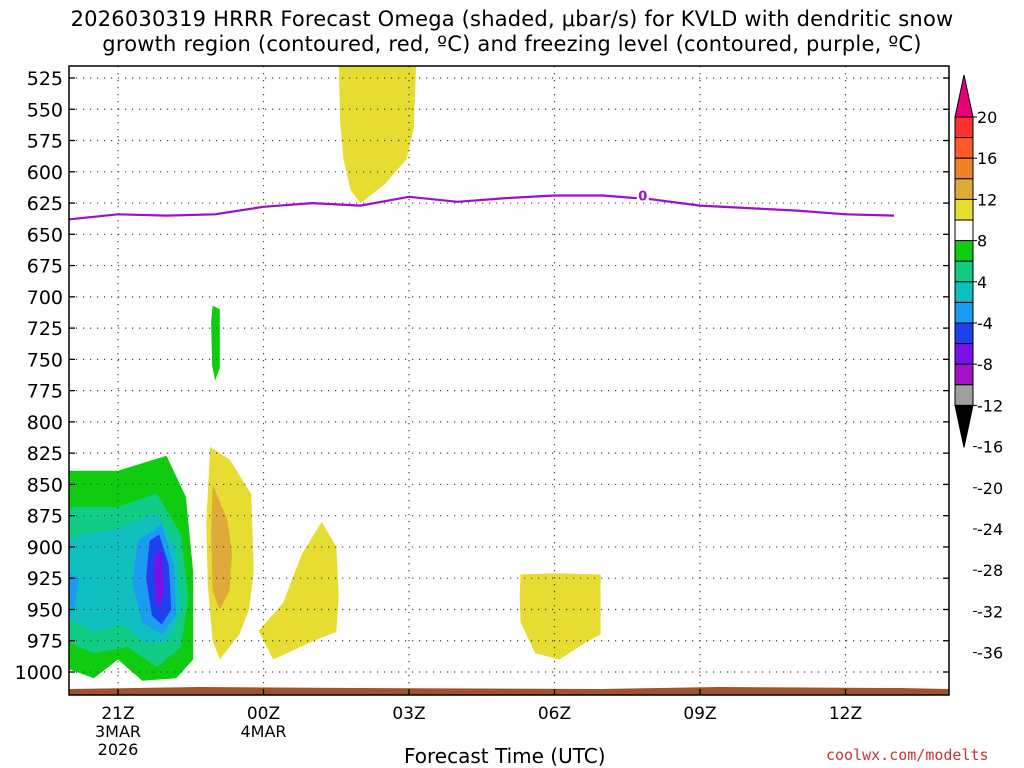  I want to click on x-tick-sublabel-00Z: 4MAR, so click(263, 731).